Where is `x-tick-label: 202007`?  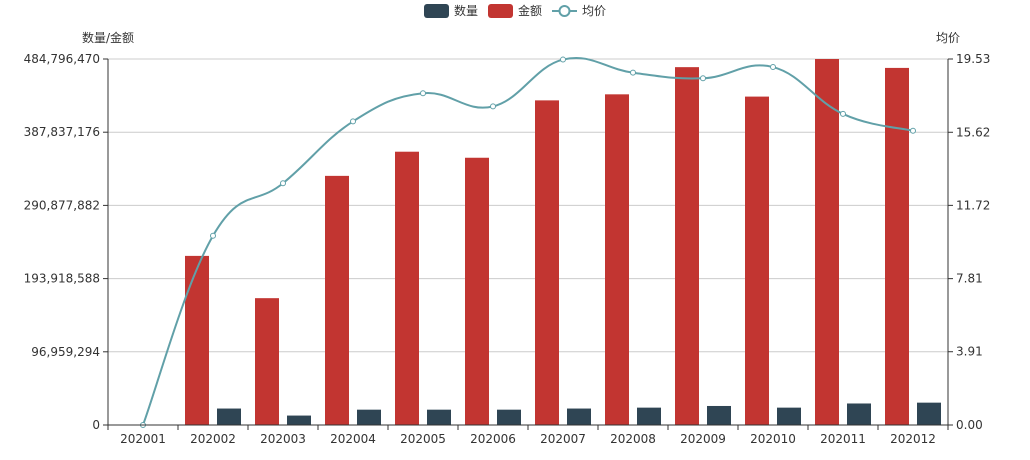 x-tick-label: 202007 is located at coordinates (563, 439).